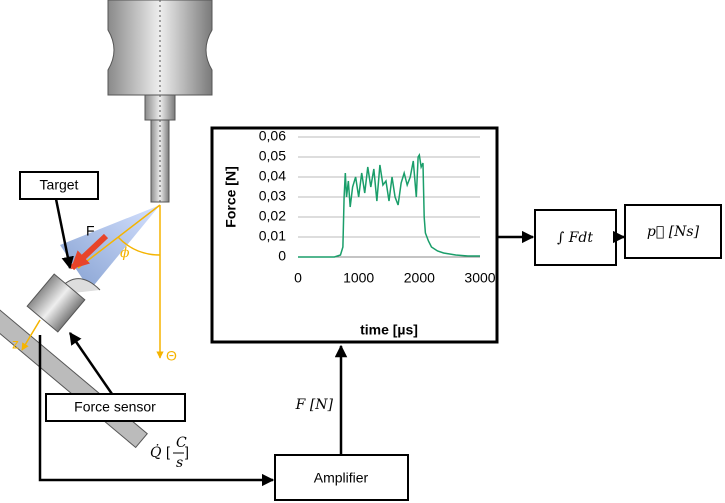 This screenshot has width=725, height=503. Describe the element at coordinates (575, 238) in the screenshot. I see `integral-label: ∫ Fdt` at that location.